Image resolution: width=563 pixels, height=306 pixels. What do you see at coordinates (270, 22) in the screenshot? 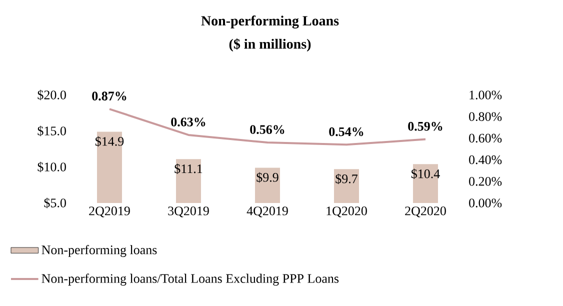
I see `chart-title: Non-performing Loans` at bounding box center [270, 22].